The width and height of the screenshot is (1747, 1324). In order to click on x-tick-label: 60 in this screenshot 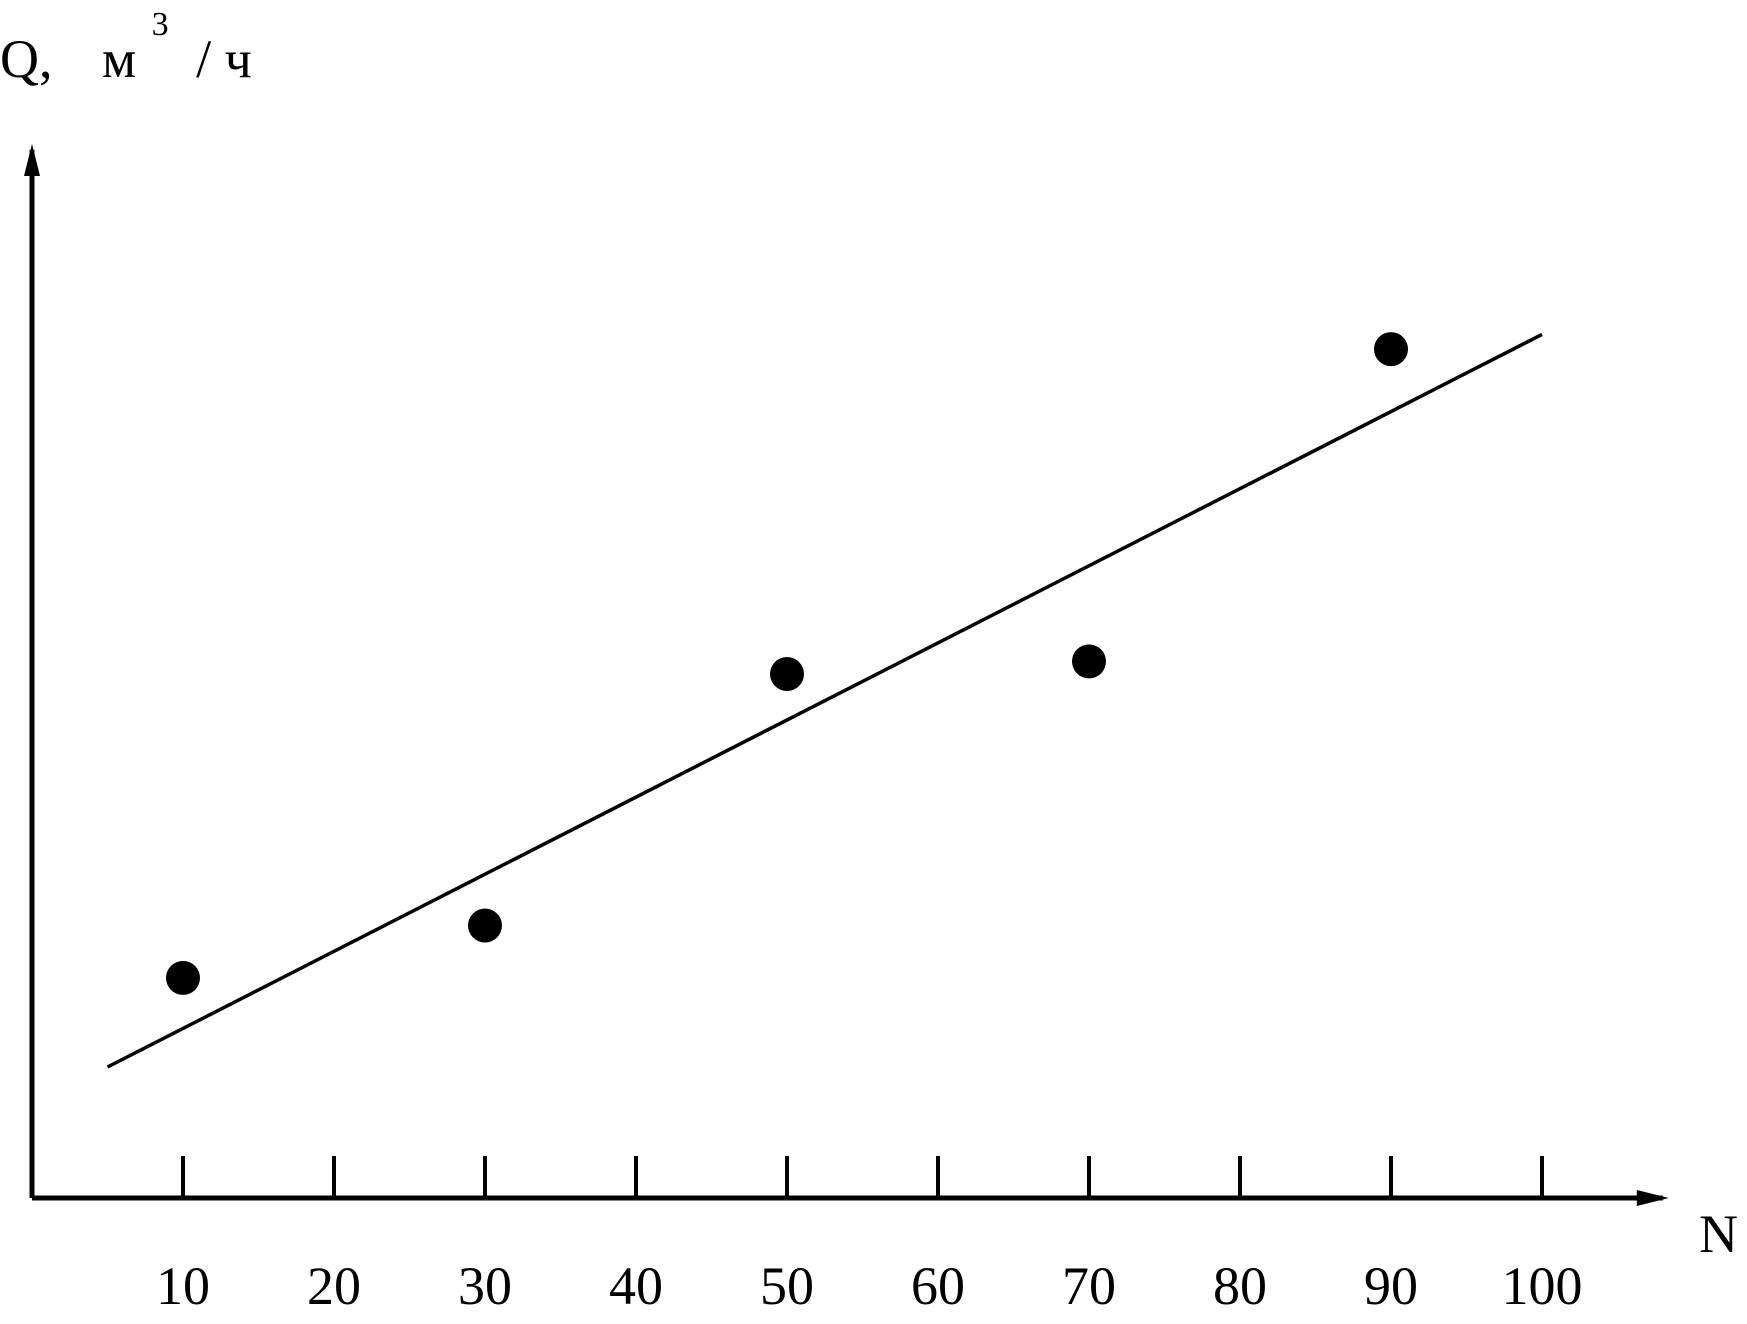, I will do `click(938, 1286)`.